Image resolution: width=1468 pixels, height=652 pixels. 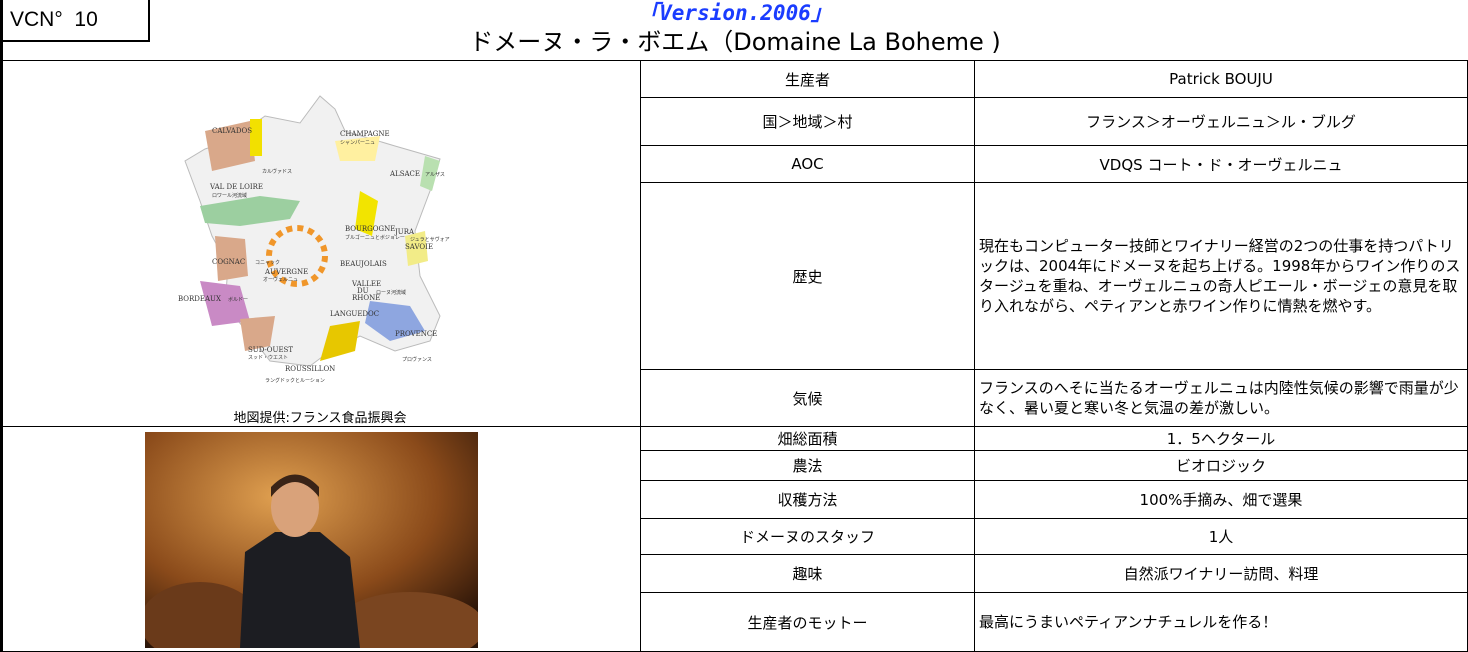 I want to click on map-label: SAVOIE, so click(x=419, y=247).